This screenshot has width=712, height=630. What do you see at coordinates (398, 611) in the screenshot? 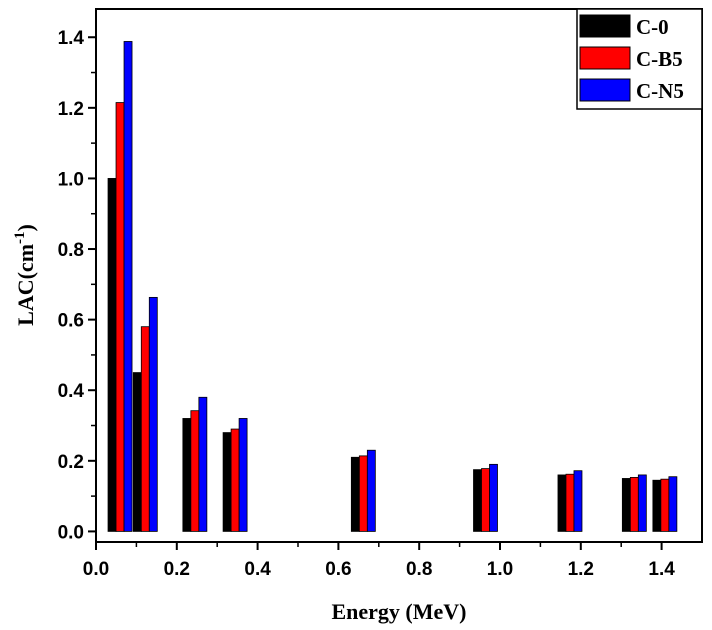
I see `x-axis-title: Energy (MeV)` at bounding box center [398, 611].